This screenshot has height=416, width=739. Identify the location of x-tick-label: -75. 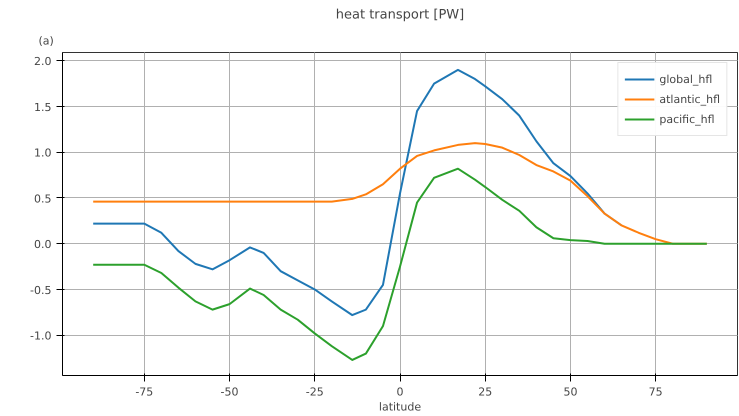
(144, 392).